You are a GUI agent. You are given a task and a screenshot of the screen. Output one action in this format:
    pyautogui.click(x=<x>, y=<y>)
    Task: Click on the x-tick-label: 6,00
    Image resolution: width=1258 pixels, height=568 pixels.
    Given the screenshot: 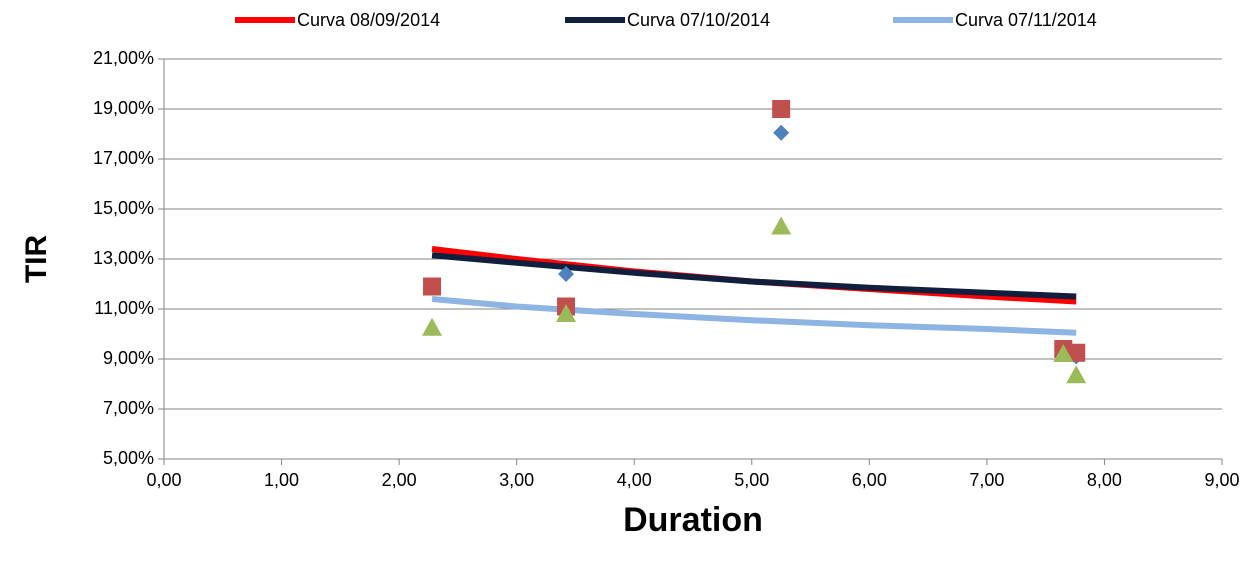 What is the action you would take?
    pyautogui.click(x=869, y=480)
    